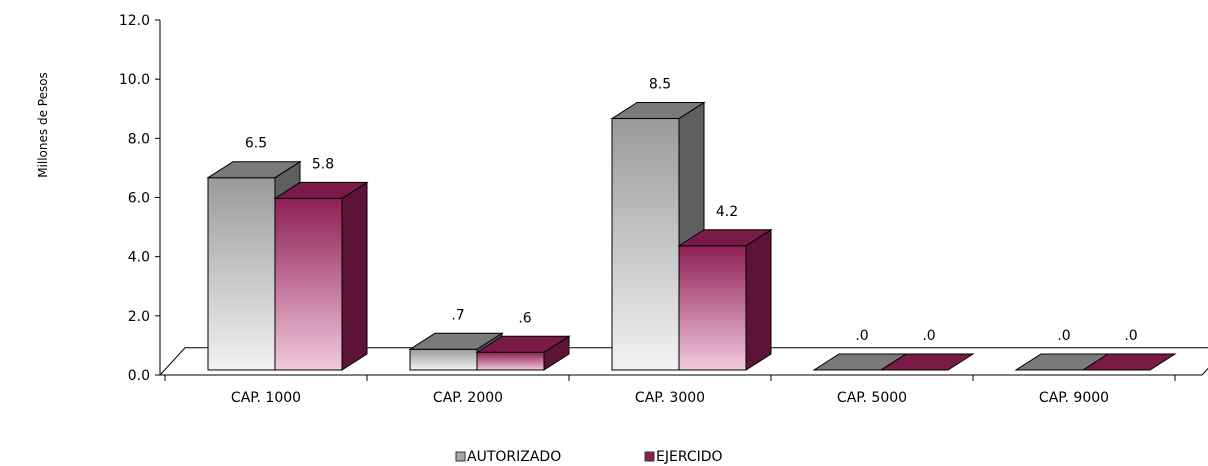 The height and width of the screenshot is (466, 1208). I want to click on legend: AUTORIZADO EJERCIDO, so click(589, 457).